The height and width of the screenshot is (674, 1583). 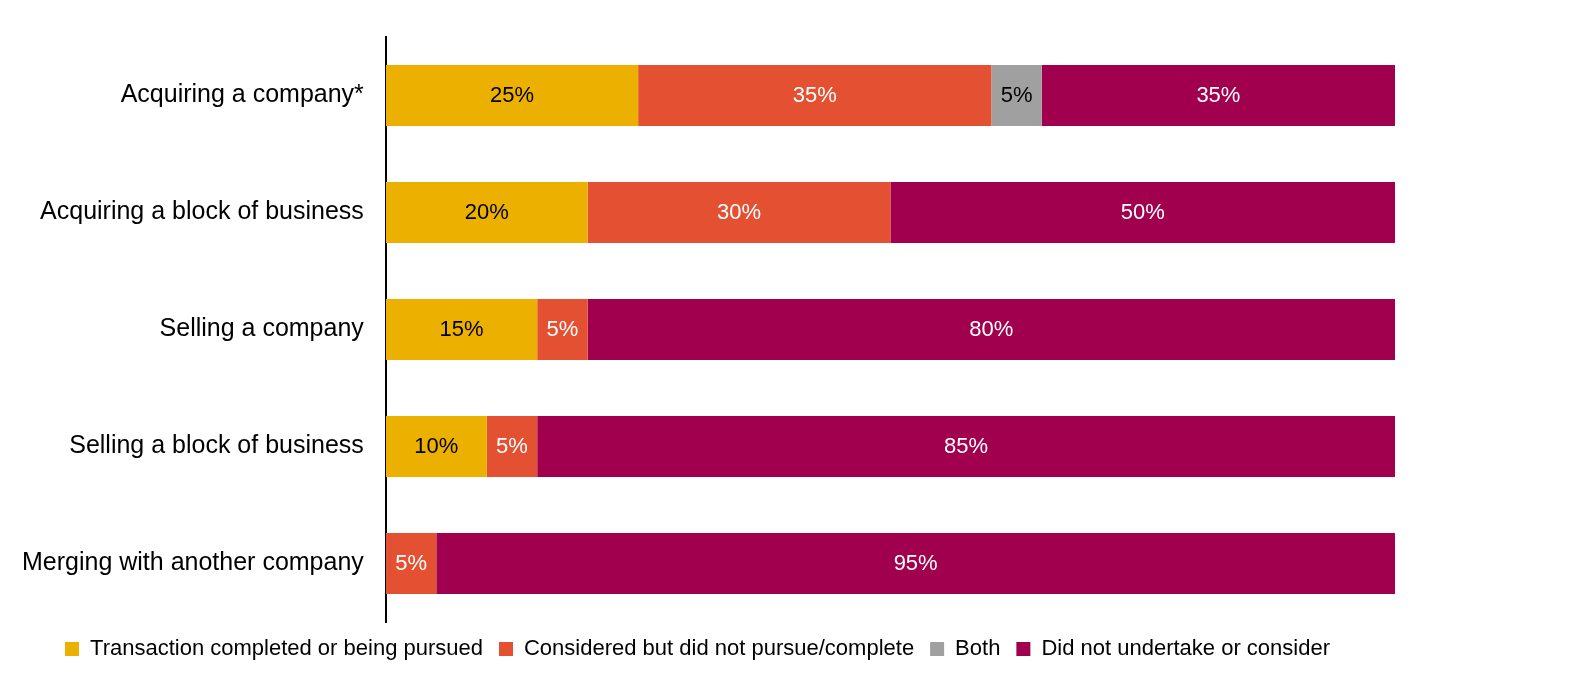 I want to click on legend-label: Both, so click(x=978, y=648).